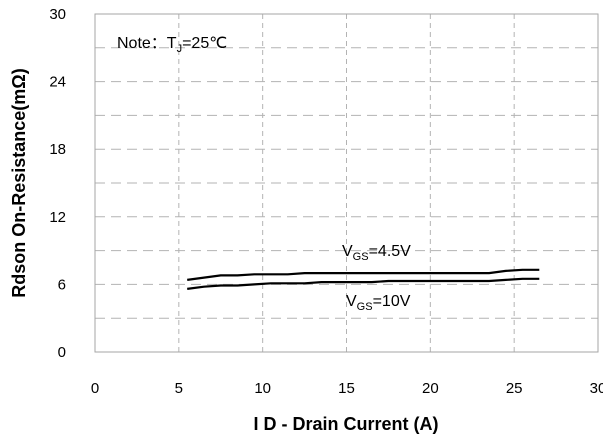 This screenshot has height=438, width=603. I want to click on note-subscript: J, so click(180, 49).